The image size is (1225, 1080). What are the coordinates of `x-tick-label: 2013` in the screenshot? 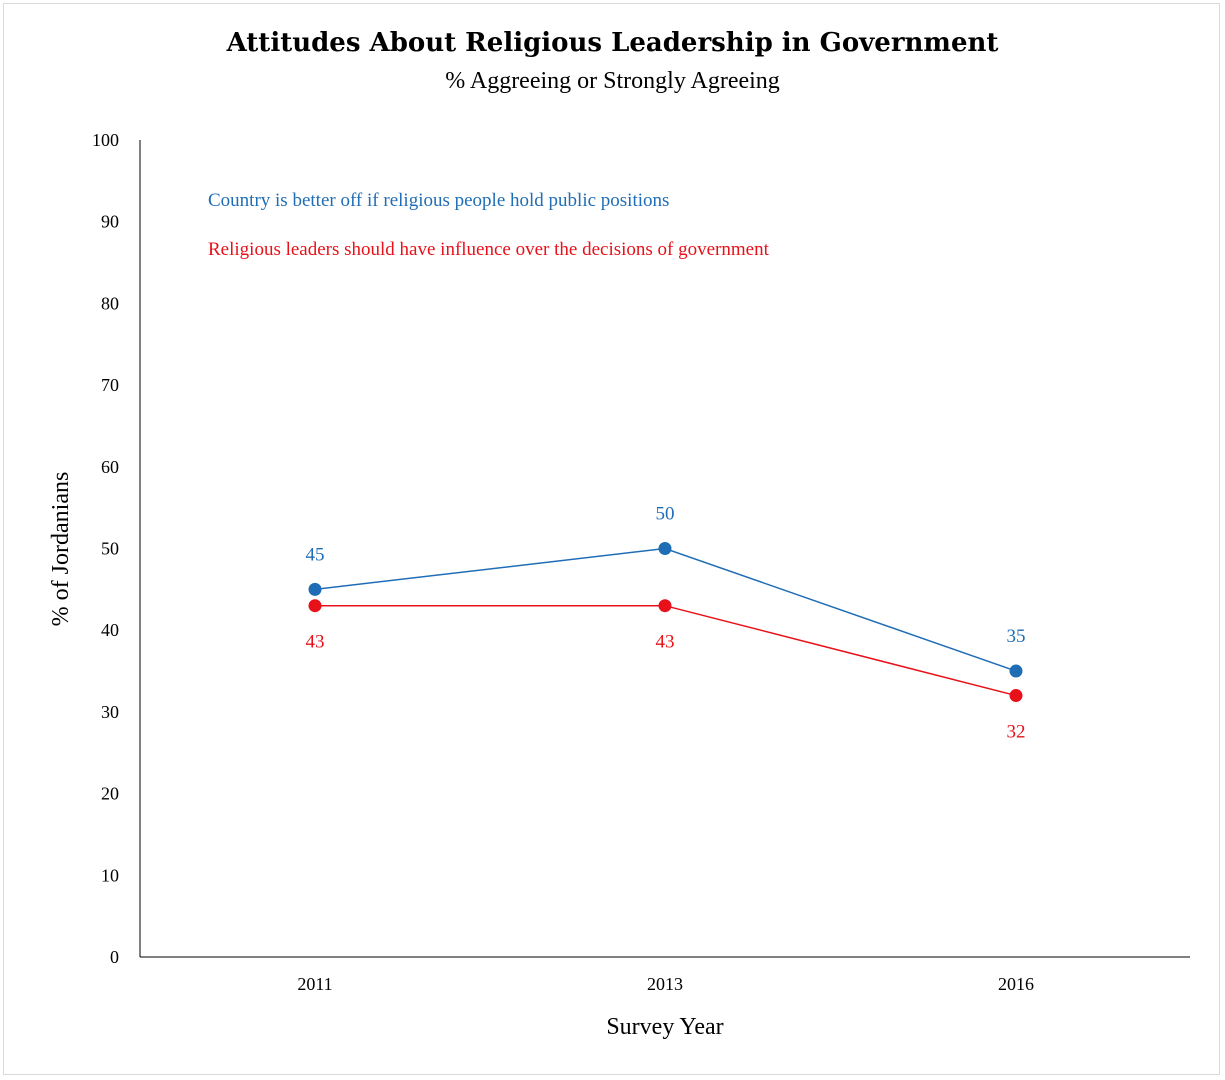 It's located at (665, 984).